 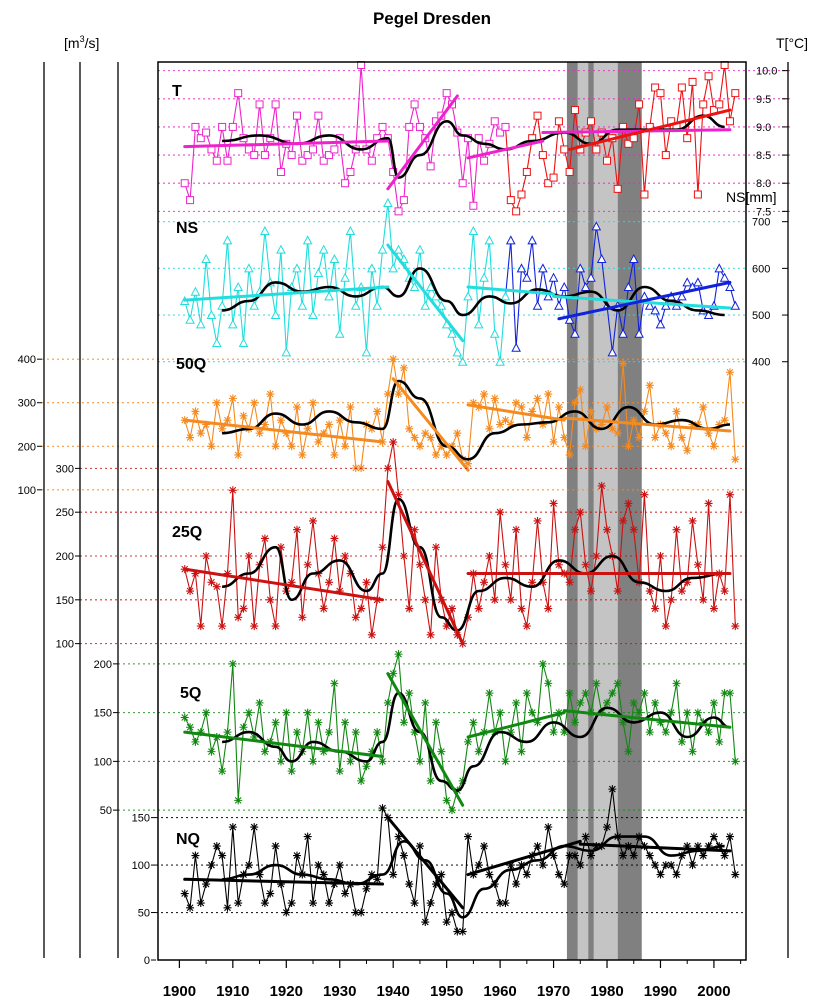 I want to click on y-tick-label-50q: 100, so click(x=27, y=491).